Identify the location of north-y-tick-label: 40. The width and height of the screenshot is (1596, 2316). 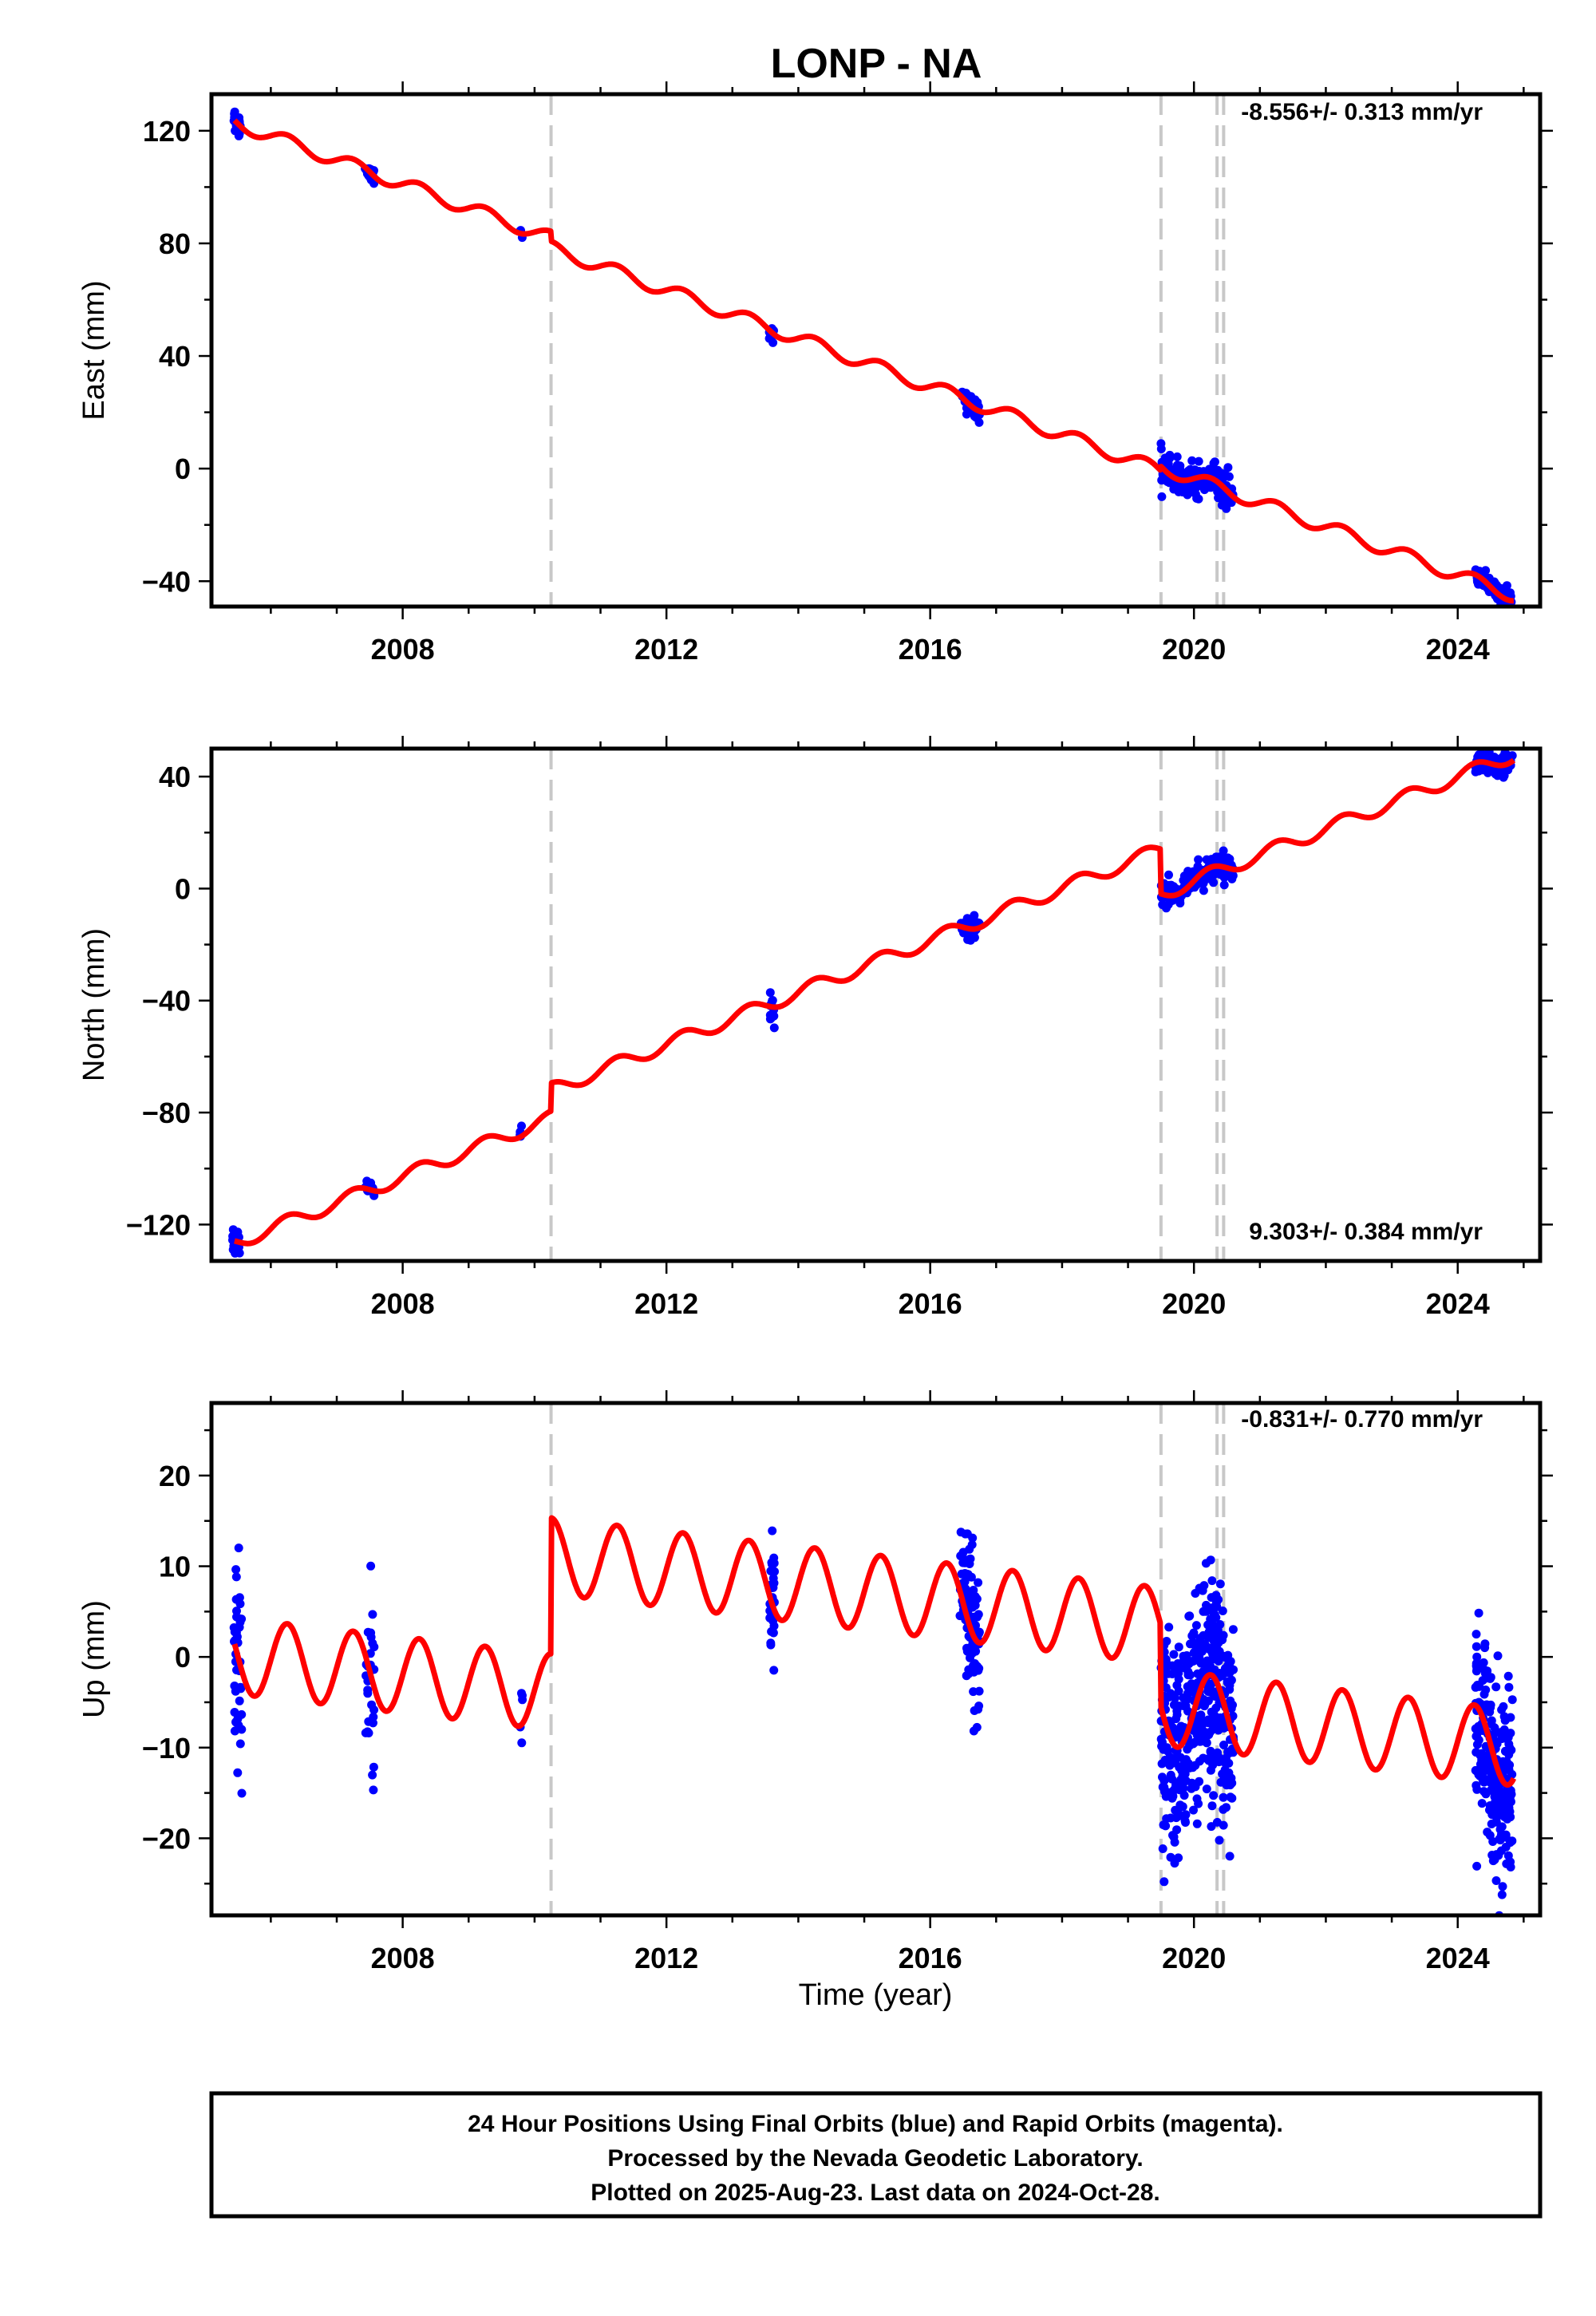
(175, 777).